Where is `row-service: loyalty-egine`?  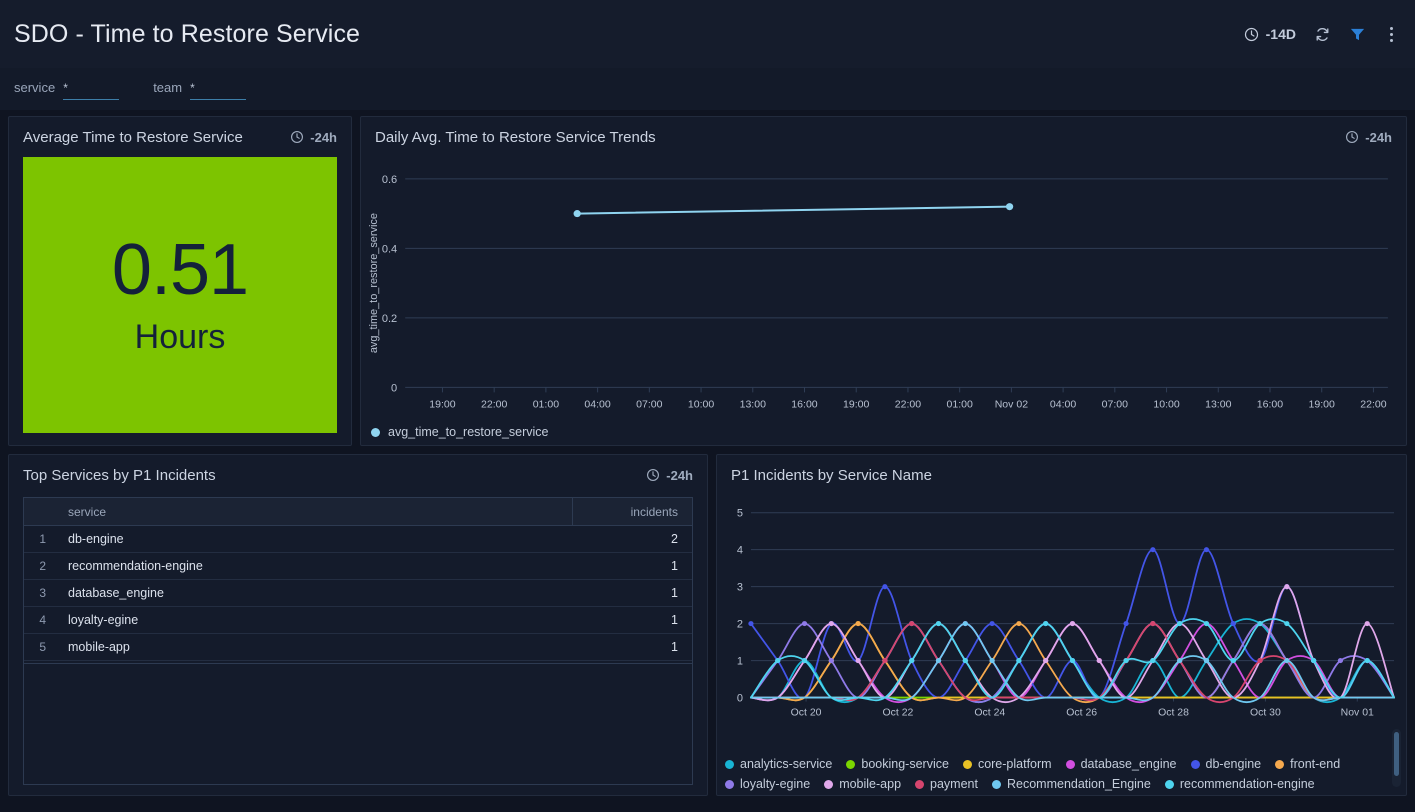 row-service: loyalty-egine is located at coordinates (103, 620).